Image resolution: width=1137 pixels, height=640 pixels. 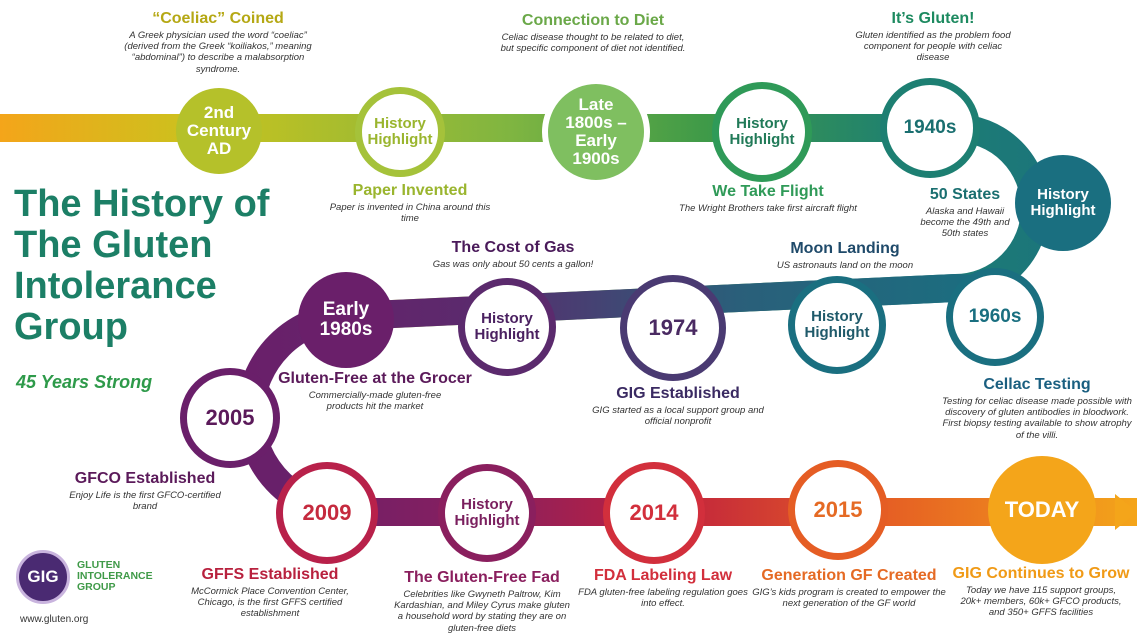 I want to click on node-label: 2015, so click(x=838, y=510).